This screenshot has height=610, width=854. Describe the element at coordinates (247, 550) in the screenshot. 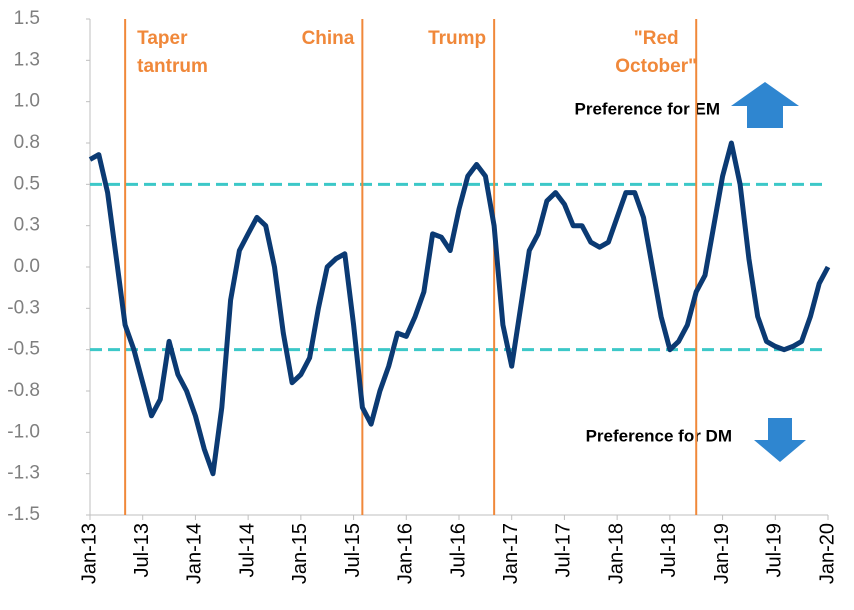

I see `x-tick-label: Jul-14` at that location.